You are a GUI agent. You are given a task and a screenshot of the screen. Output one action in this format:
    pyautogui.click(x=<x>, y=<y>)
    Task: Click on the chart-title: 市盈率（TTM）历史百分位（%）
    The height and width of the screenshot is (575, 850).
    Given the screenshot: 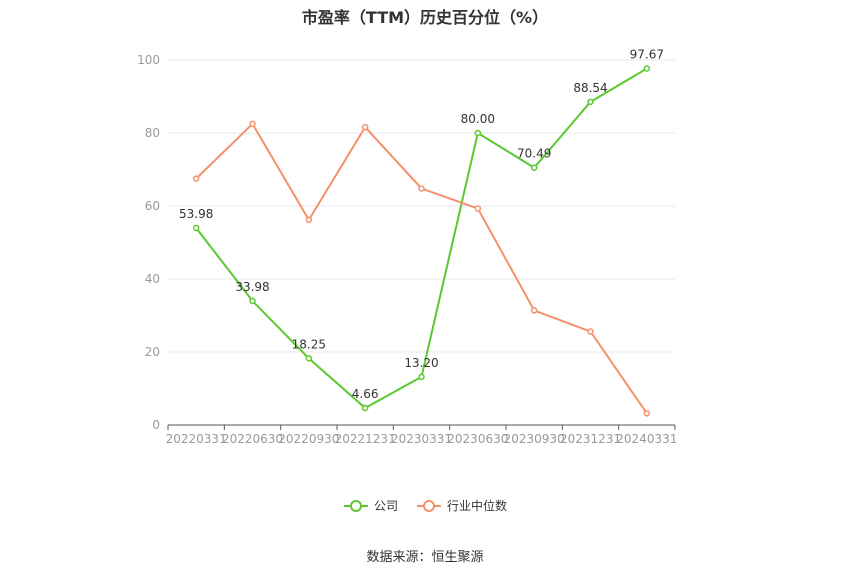 What is the action you would take?
    pyautogui.click(x=425, y=17)
    